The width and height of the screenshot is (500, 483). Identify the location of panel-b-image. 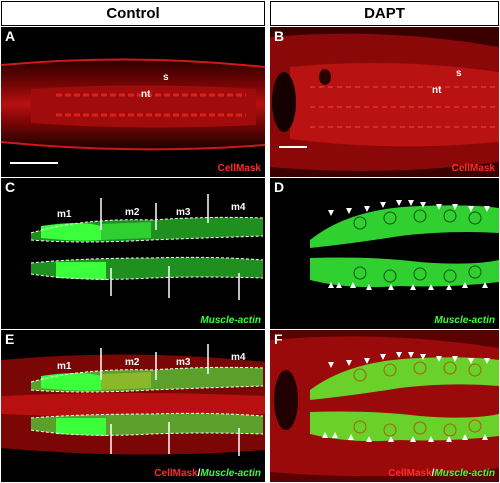
(384, 102).